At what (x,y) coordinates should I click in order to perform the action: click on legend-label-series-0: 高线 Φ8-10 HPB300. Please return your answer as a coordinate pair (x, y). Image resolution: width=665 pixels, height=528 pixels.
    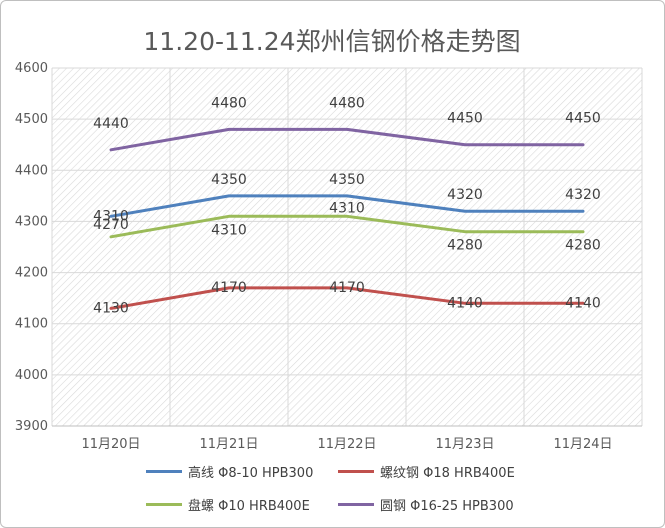
    Looking at the image, I should click on (251, 473).